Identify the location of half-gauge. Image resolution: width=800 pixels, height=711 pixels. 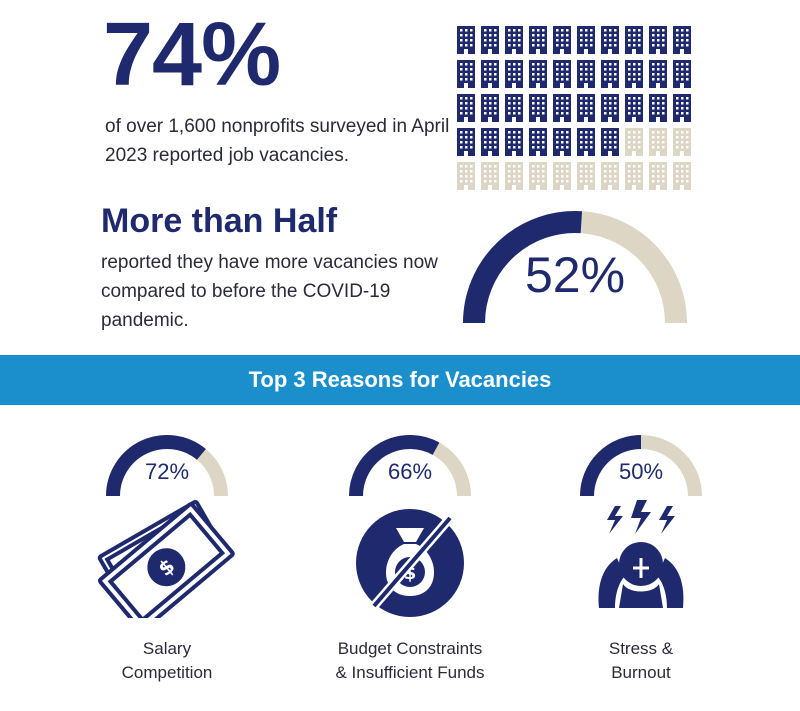
(575, 267).